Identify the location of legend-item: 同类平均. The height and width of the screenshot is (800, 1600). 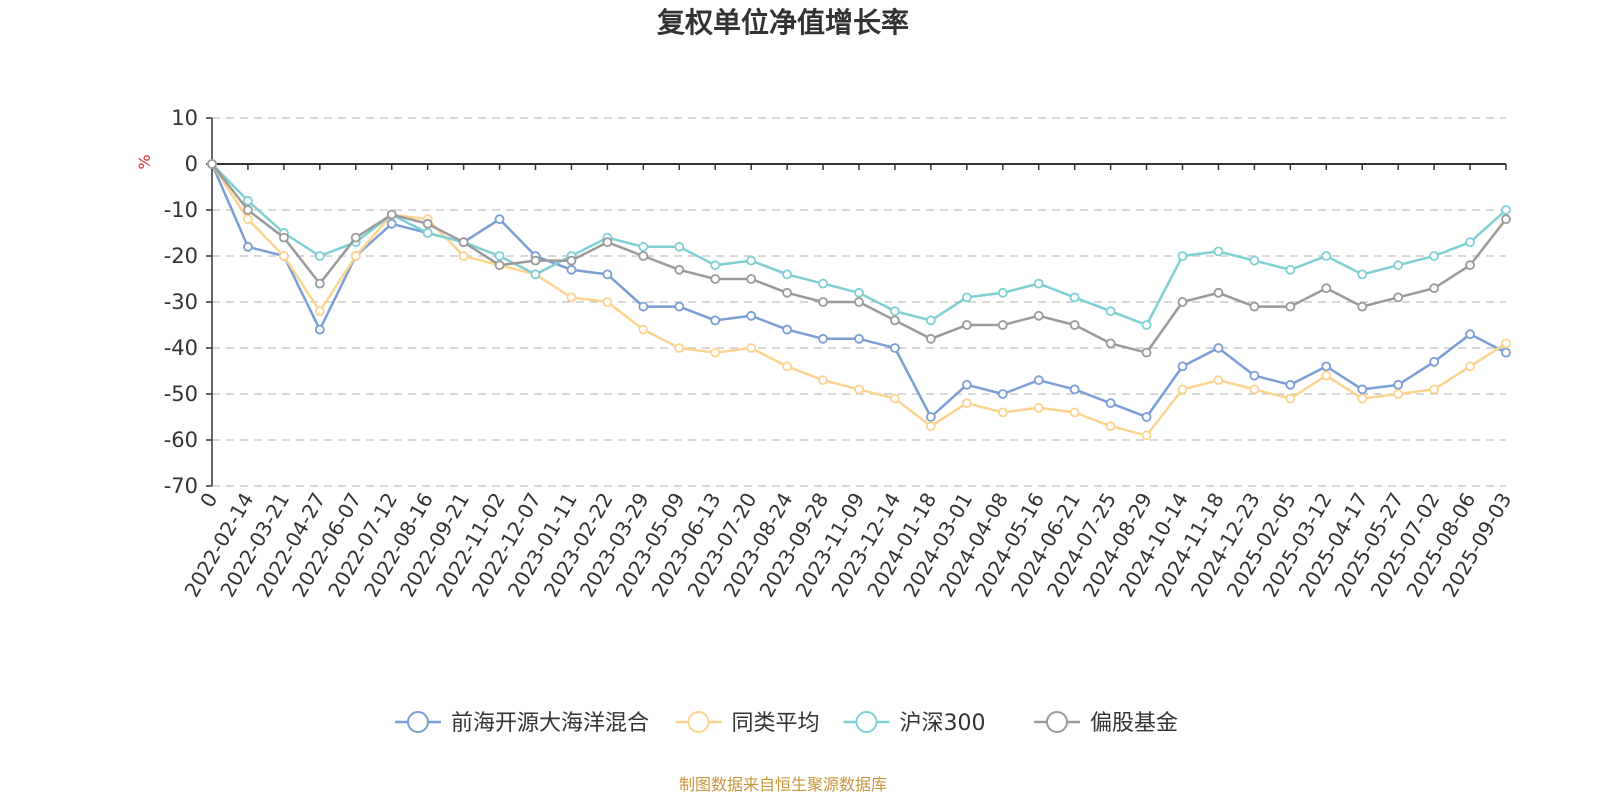
(747, 723).